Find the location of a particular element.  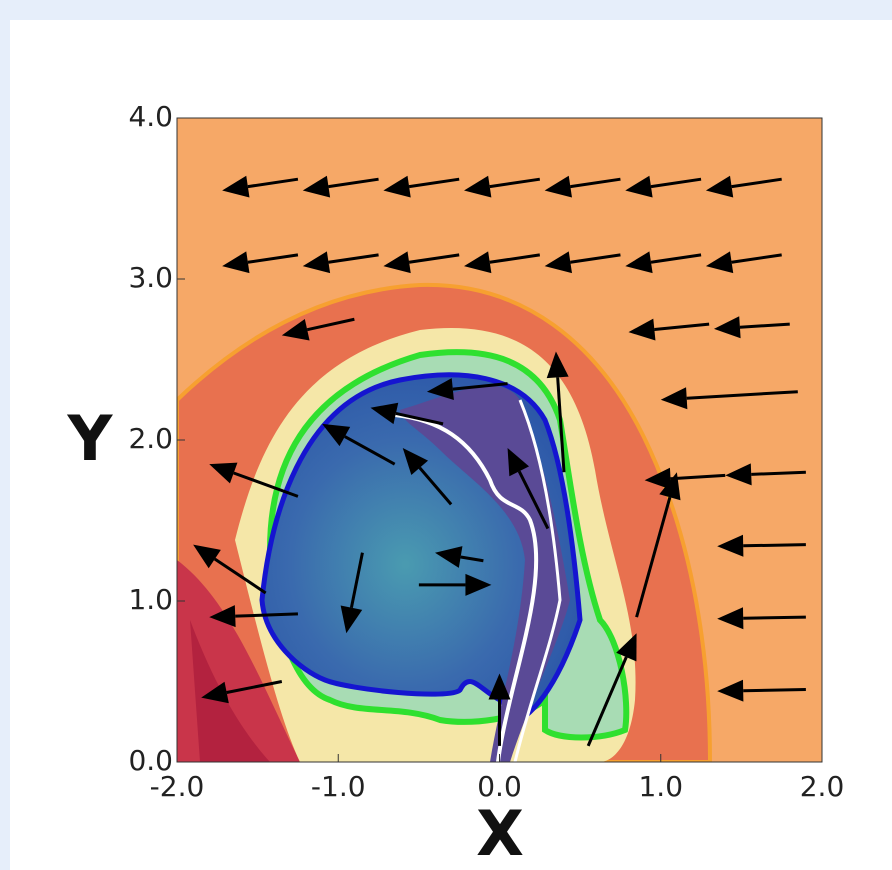

y-tick-label: 2.0 is located at coordinates (150, 438).